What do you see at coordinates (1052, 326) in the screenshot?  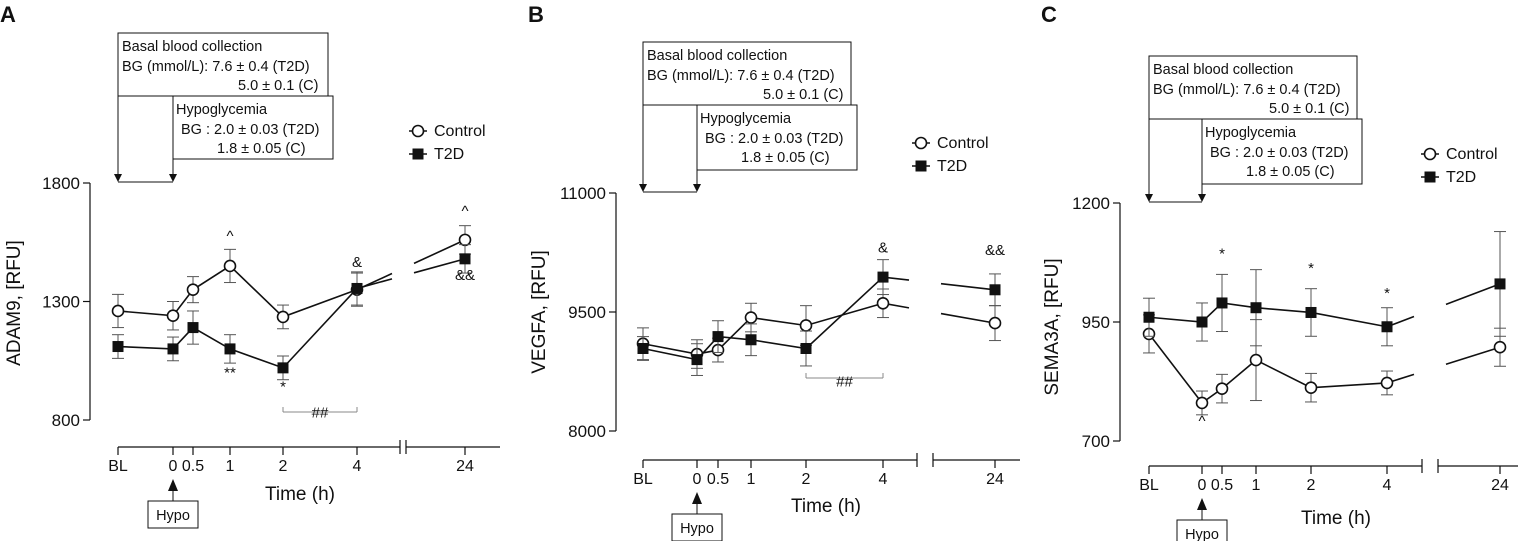 I see `y-axis-label: SEMA3A, [RFU]` at bounding box center [1052, 326].